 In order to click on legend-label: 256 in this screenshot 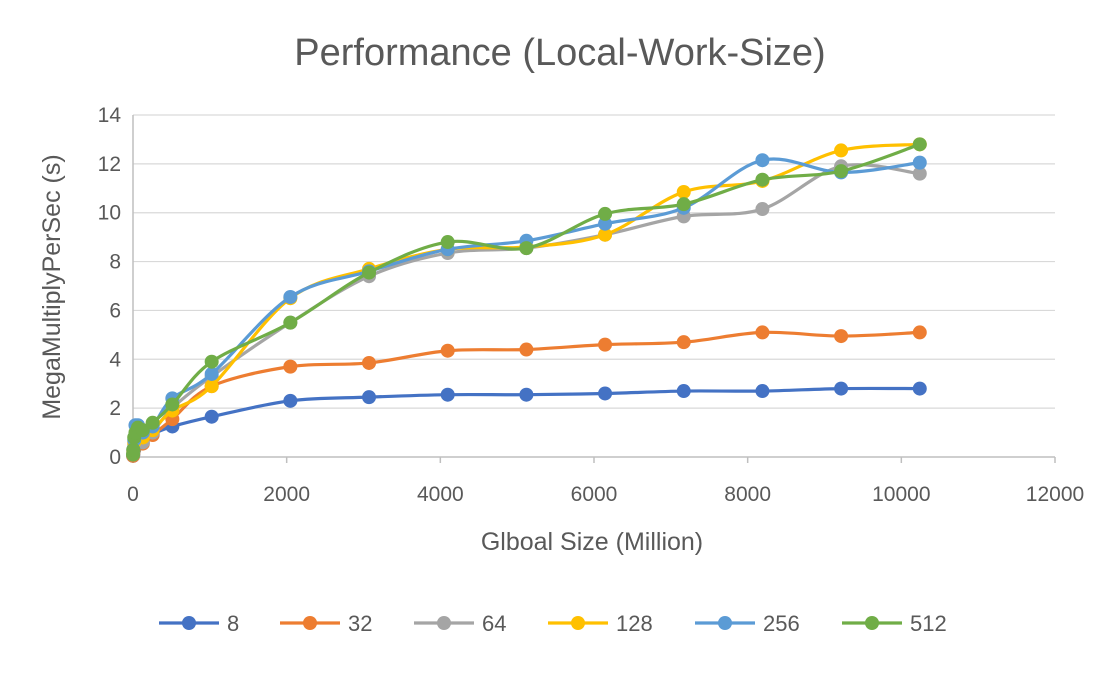, I will do `click(781, 623)`.